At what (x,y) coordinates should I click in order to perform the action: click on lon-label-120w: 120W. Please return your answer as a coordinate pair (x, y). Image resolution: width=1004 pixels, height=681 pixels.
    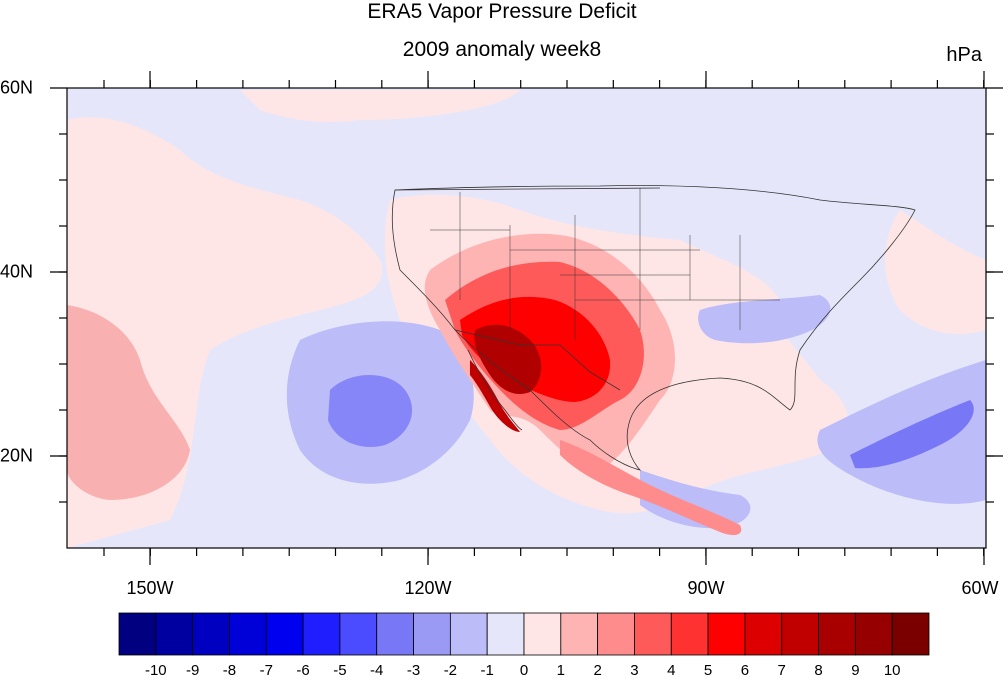
    Looking at the image, I should click on (428, 588).